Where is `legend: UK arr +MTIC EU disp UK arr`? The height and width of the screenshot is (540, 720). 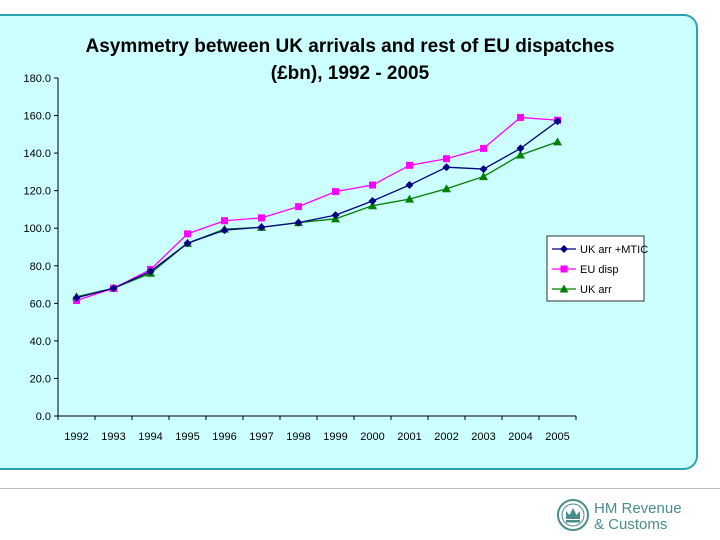 legend: UK arr +MTIC EU disp UK arr is located at coordinates (597, 268).